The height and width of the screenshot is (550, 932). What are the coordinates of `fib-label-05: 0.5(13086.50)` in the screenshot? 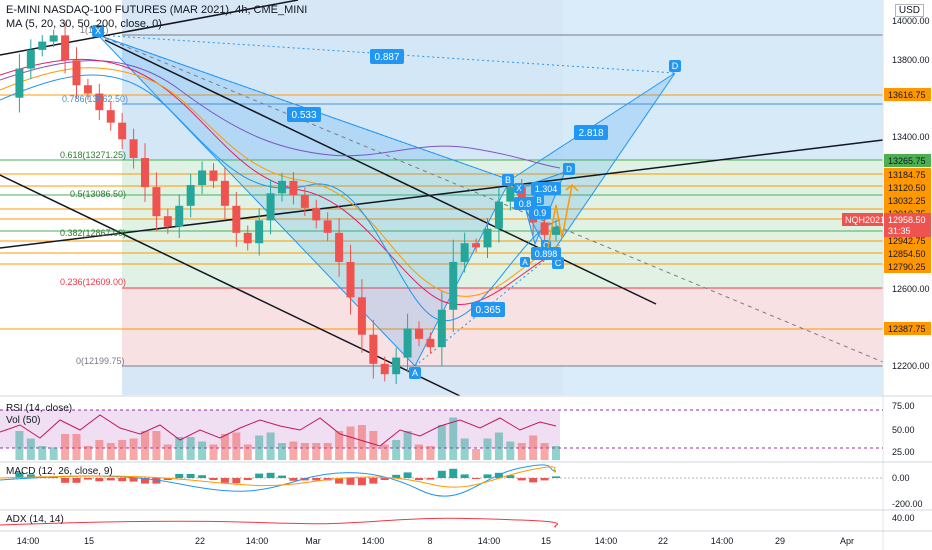 It's located at (98, 194).